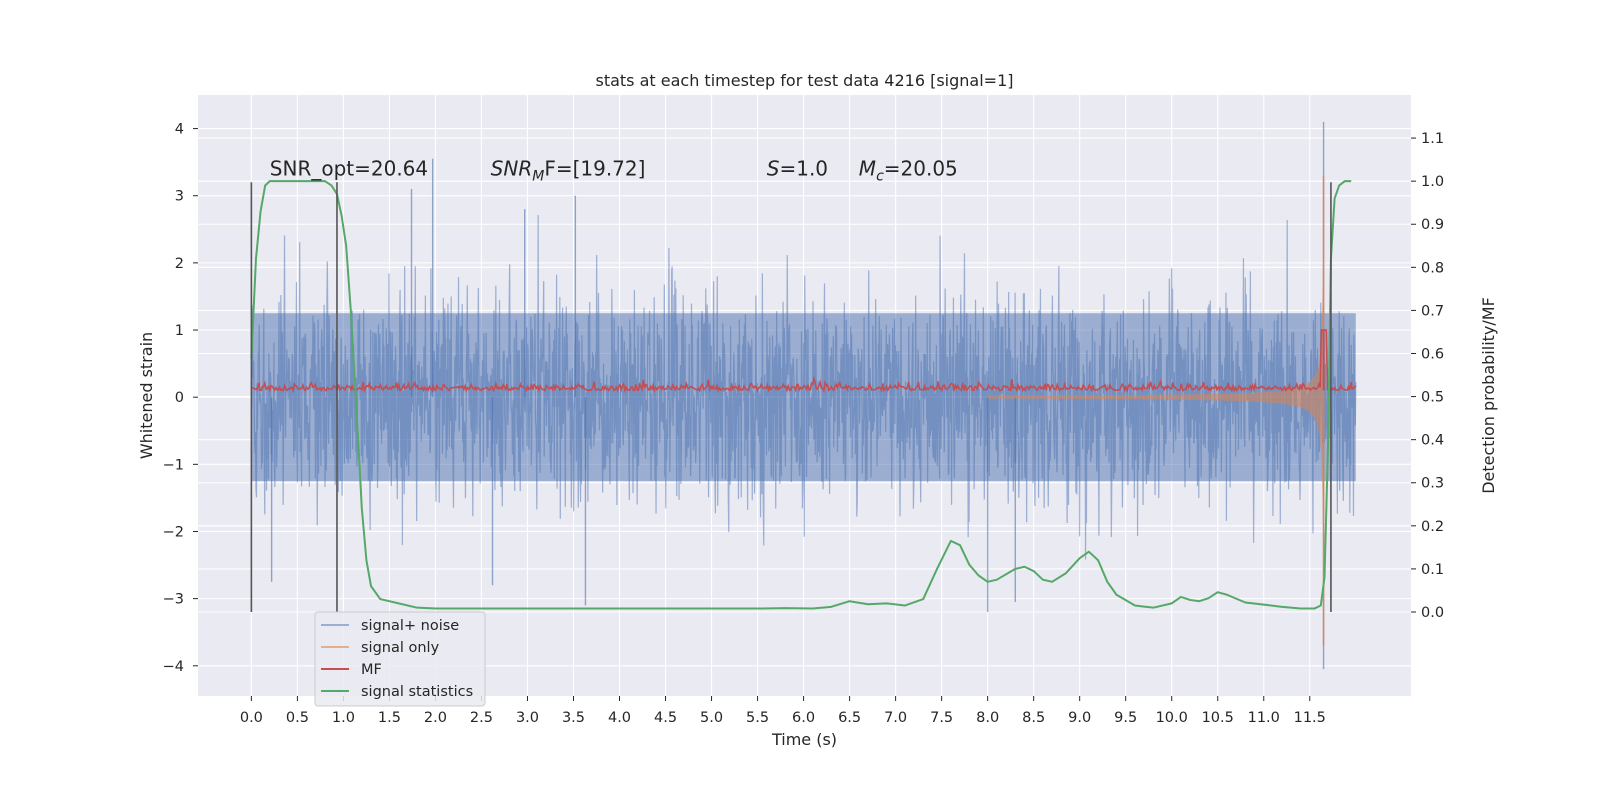 The height and width of the screenshot is (804, 1600). Describe the element at coordinates (173, 532) in the screenshot. I see `y-left-tick-label: −2` at that location.